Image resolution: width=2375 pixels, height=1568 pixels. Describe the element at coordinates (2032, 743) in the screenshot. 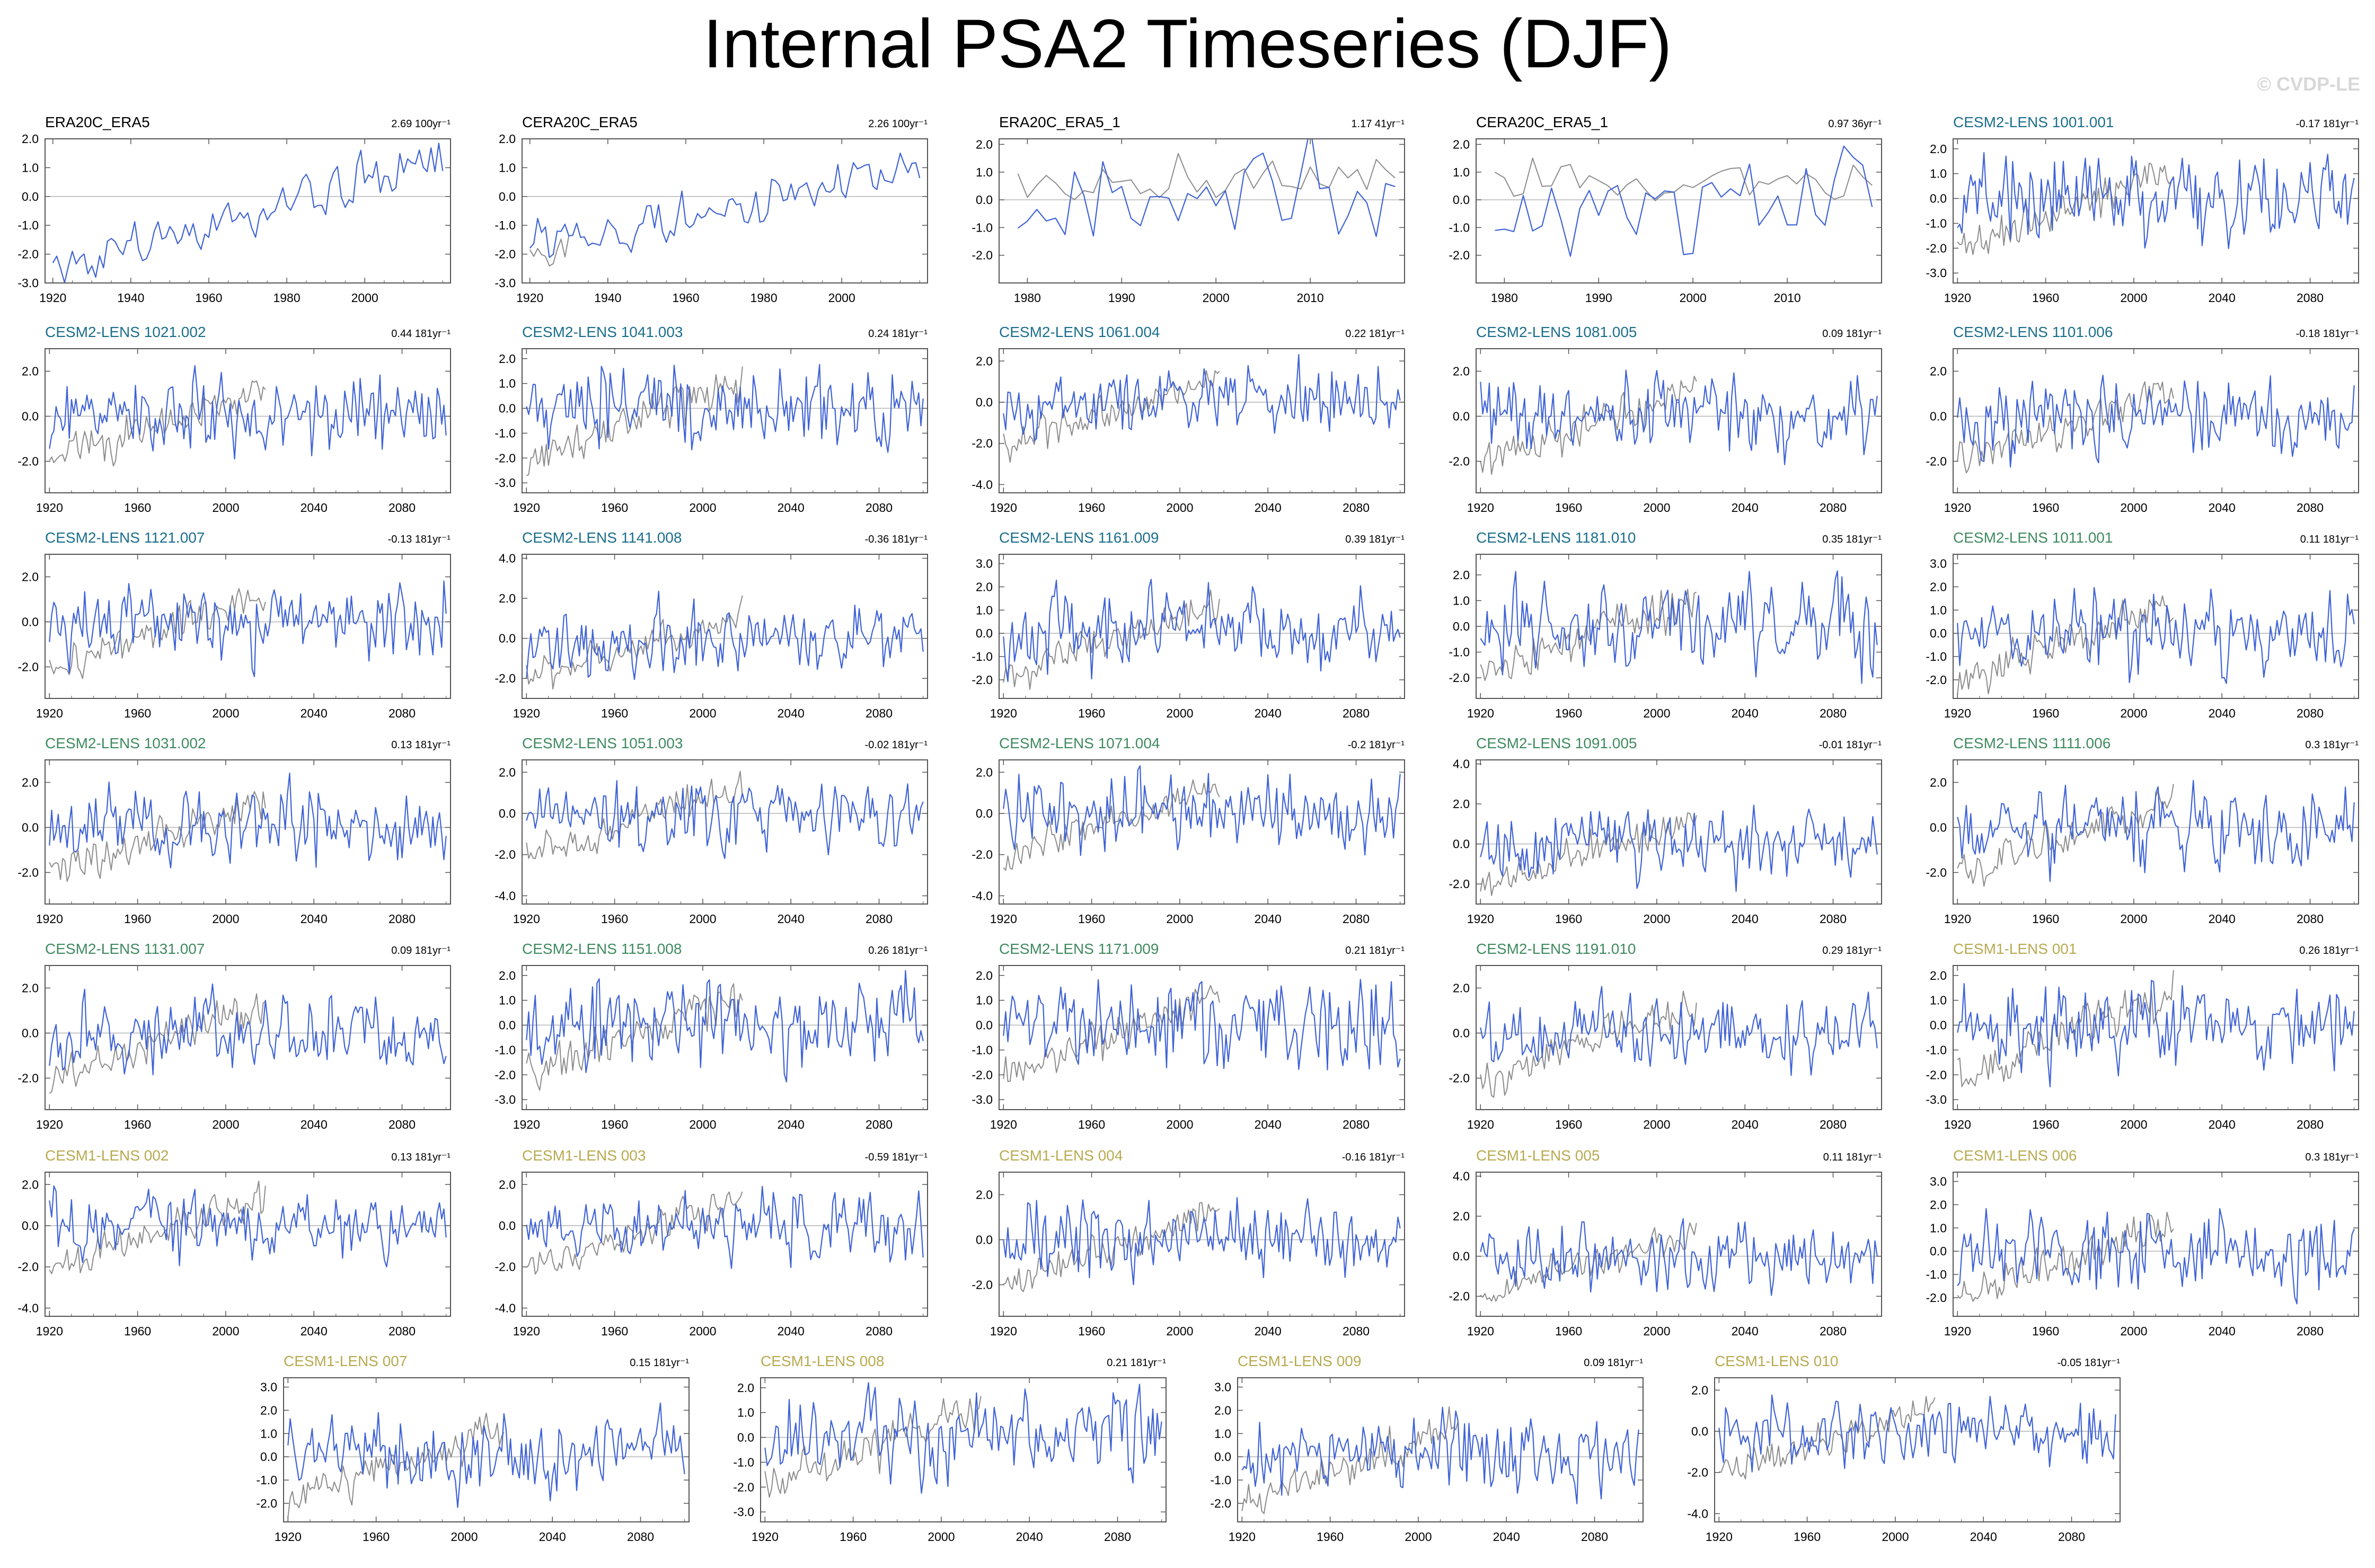

I see `panel-title: CESM2-LENS 1111.006` at that location.